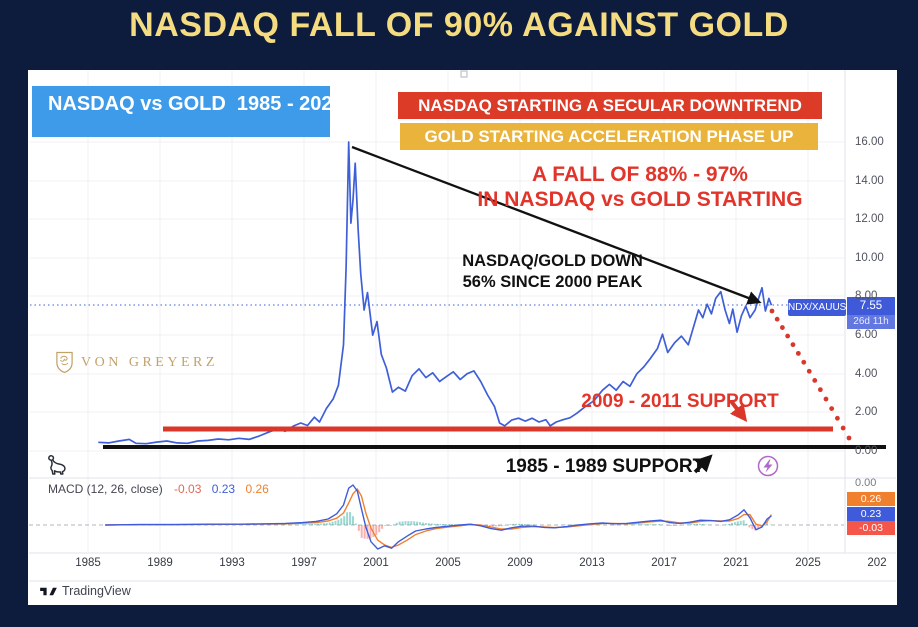 The height and width of the screenshot is (627, 918). Describe the element at coordinates (196, 104) in the screenshot. I see `chart-title-label: NASDAQ vs GOLD 1985 - 2024` at that location.